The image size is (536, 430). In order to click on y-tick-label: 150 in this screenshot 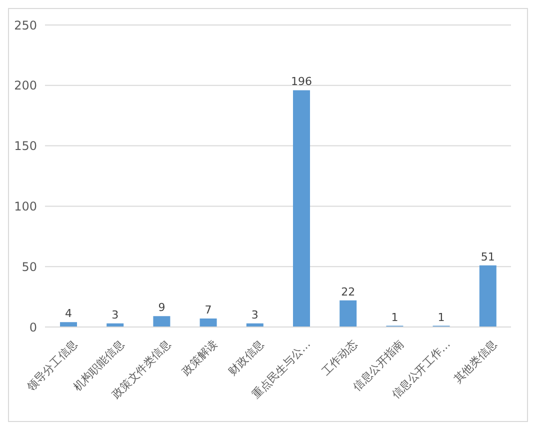, I will do `click(25, 146)`.